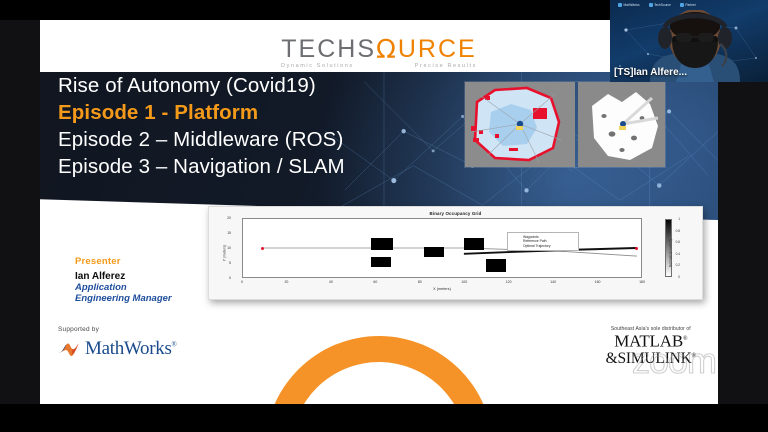 Image resolution: width=768 pixels, height=432 pixels. I want to click on presenter-name: Ian Alferez, so click(100, 276).